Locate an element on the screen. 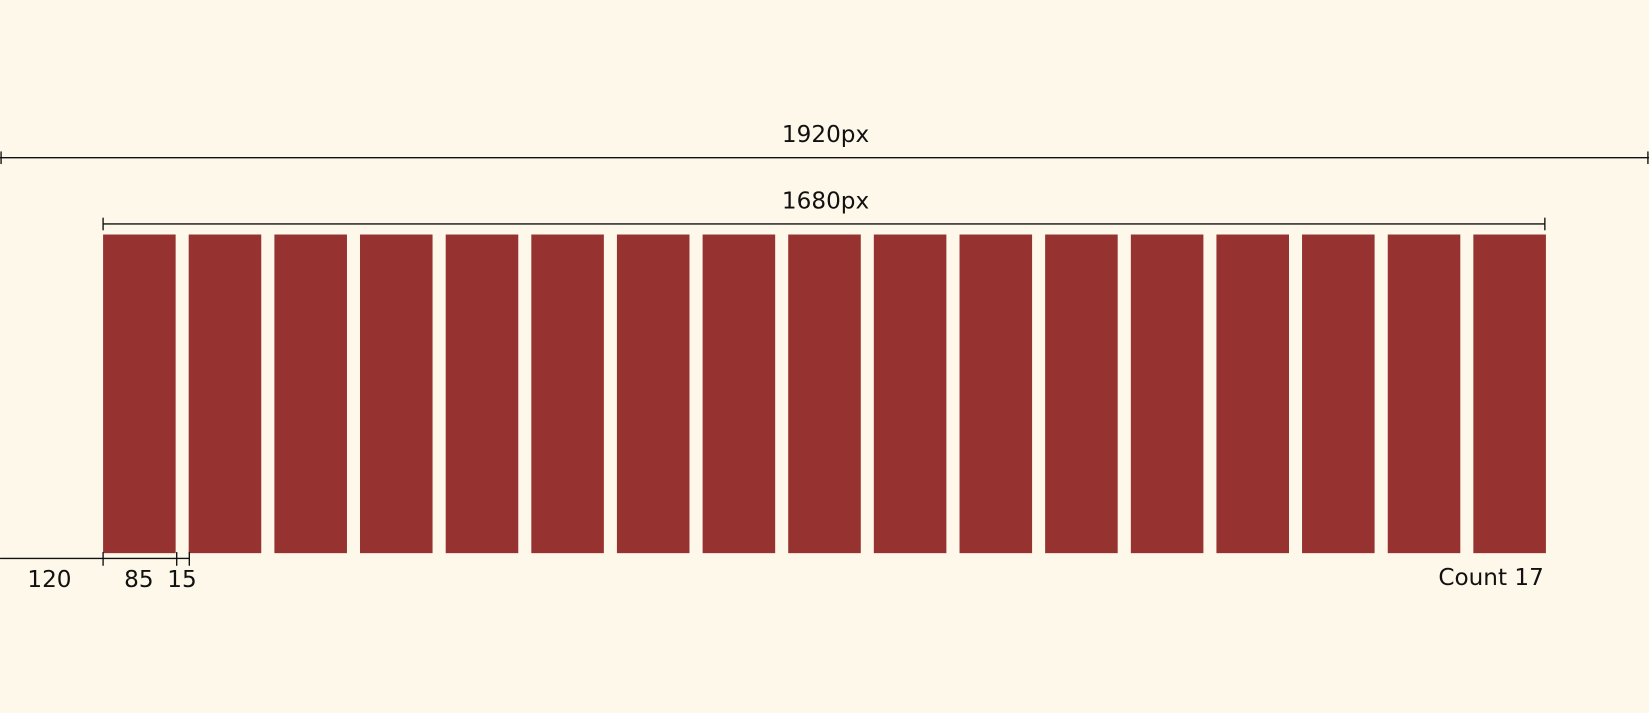 This screenshot has width=1649, height=713. count-label: Count 17 is located at coordinates (1490, 578).